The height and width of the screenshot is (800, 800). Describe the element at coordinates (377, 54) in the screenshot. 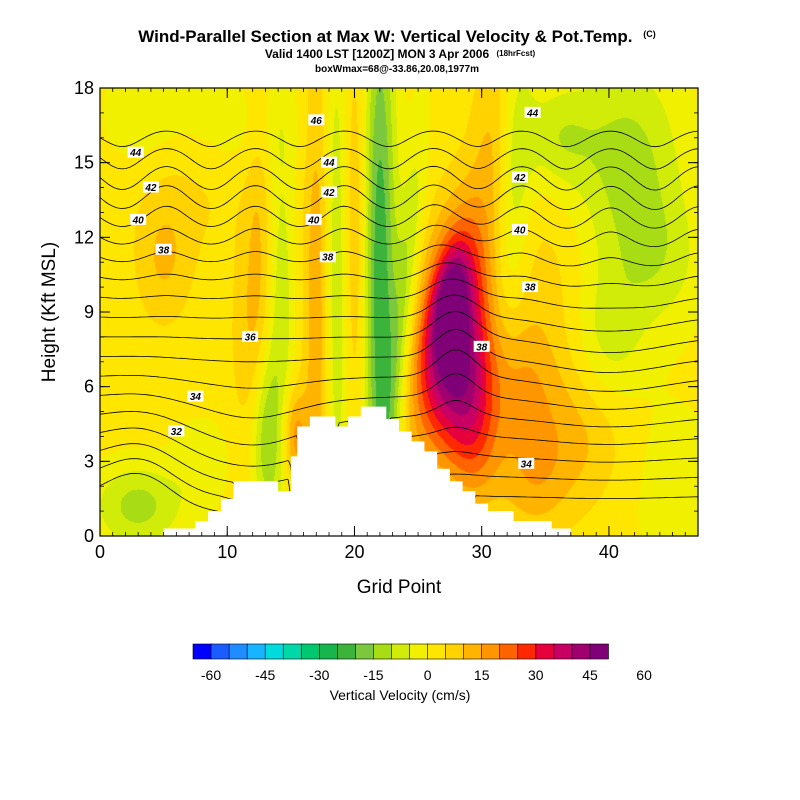

I see `chart-subtitle-main: Valid 1400 LST [1200Z] MON 3 Apr 2006` at that location.